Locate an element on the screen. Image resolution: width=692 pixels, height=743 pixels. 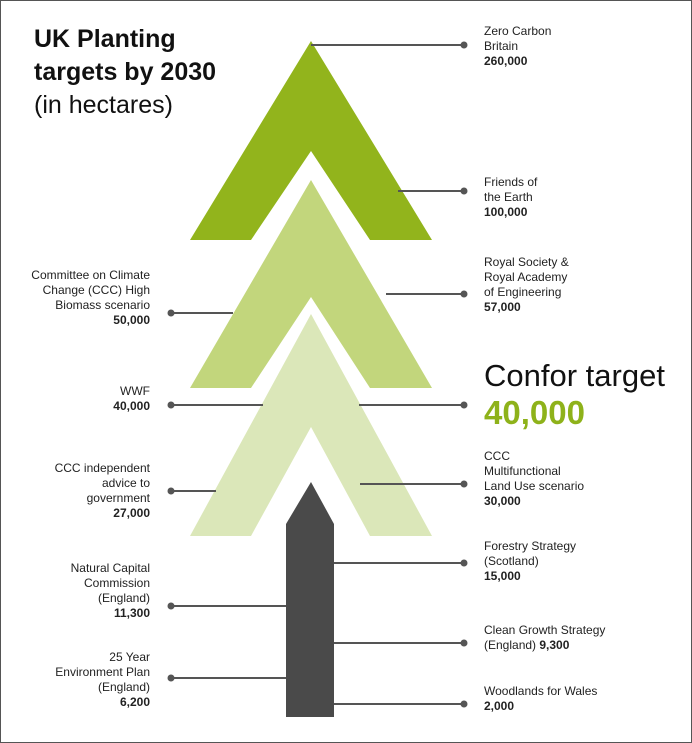
title-line-1: UK Planting is located at coordinates (105, 39).